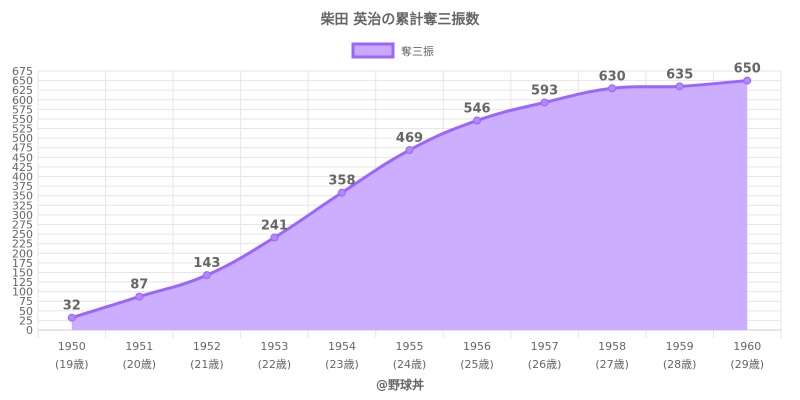 This screenshot has height=400, width=800. What do you see at coordinates (477, 346) in the screenshot?
I see `x-tick-label: 1956` at bounding box center [477, 346].